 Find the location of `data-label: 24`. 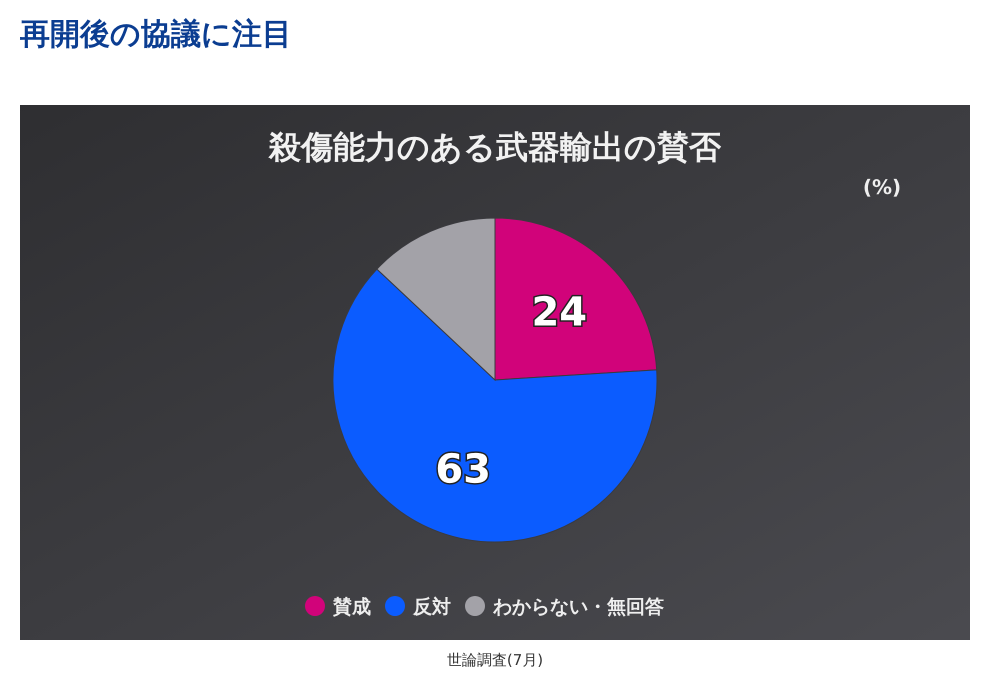

data-label: 24 is located at coordinates (559, 313).